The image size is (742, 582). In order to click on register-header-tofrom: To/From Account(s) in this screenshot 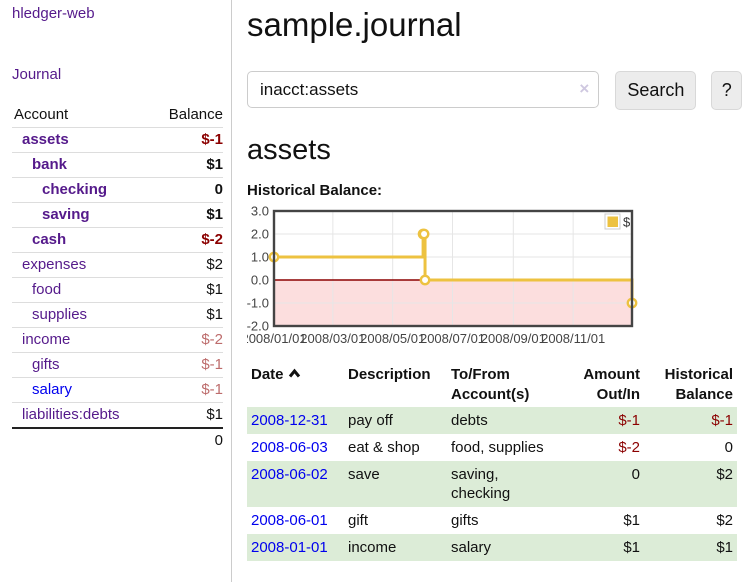, I will do `click(503, 385)`.